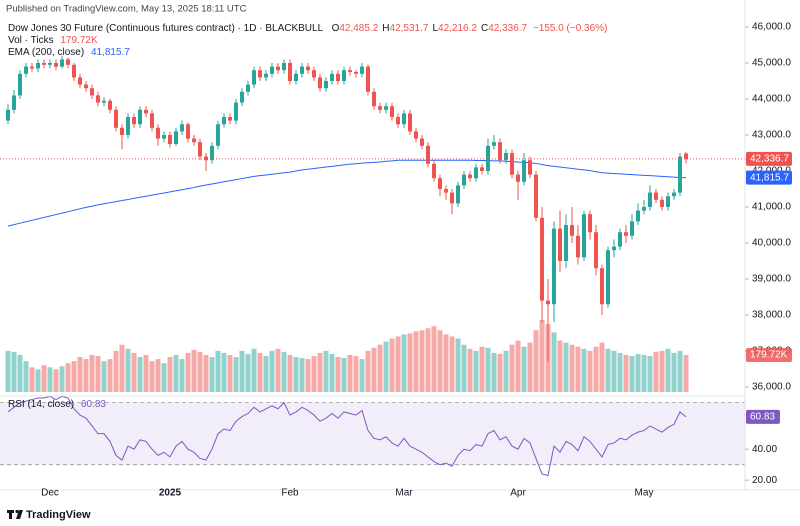  What do you see at coordinates (771, 387) in the screenshot?
I see `y-tick-label: 36,000.0` at bounding box center [771, 387].